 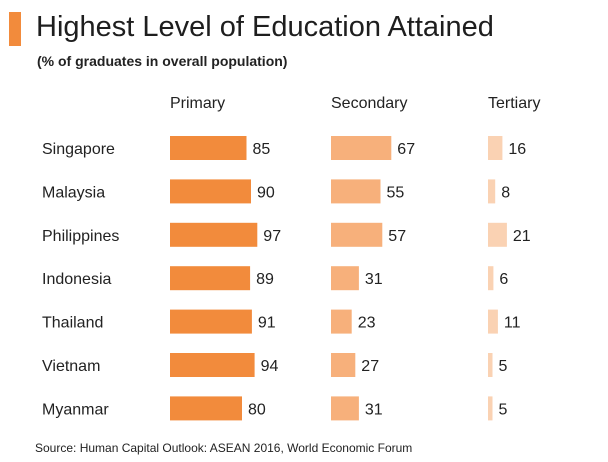 What do you see at coordinates (75, 409) in the screenshot?
I see `category-label-myanmar: Myanmar` at bounding box center [75, 409].